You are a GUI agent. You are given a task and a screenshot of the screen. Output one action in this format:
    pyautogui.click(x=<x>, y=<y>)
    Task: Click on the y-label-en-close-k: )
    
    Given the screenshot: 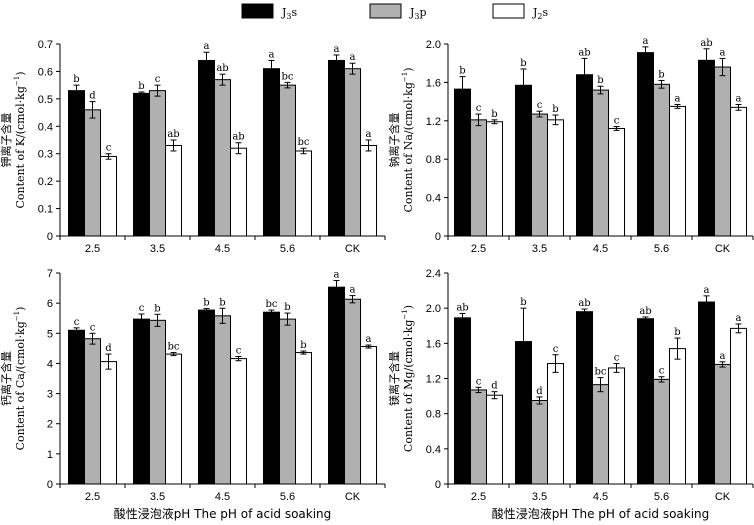 What is the action you would take?
    pyautogui.click(x=20, y=73)
    